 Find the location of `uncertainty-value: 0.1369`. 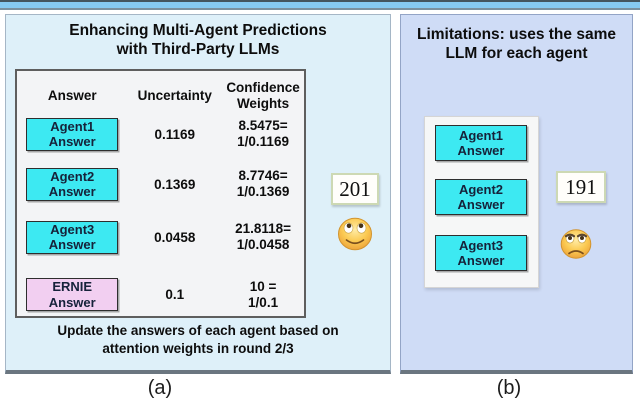

uncertainty-value: 0.1369 is located at coordinates (175, 184).